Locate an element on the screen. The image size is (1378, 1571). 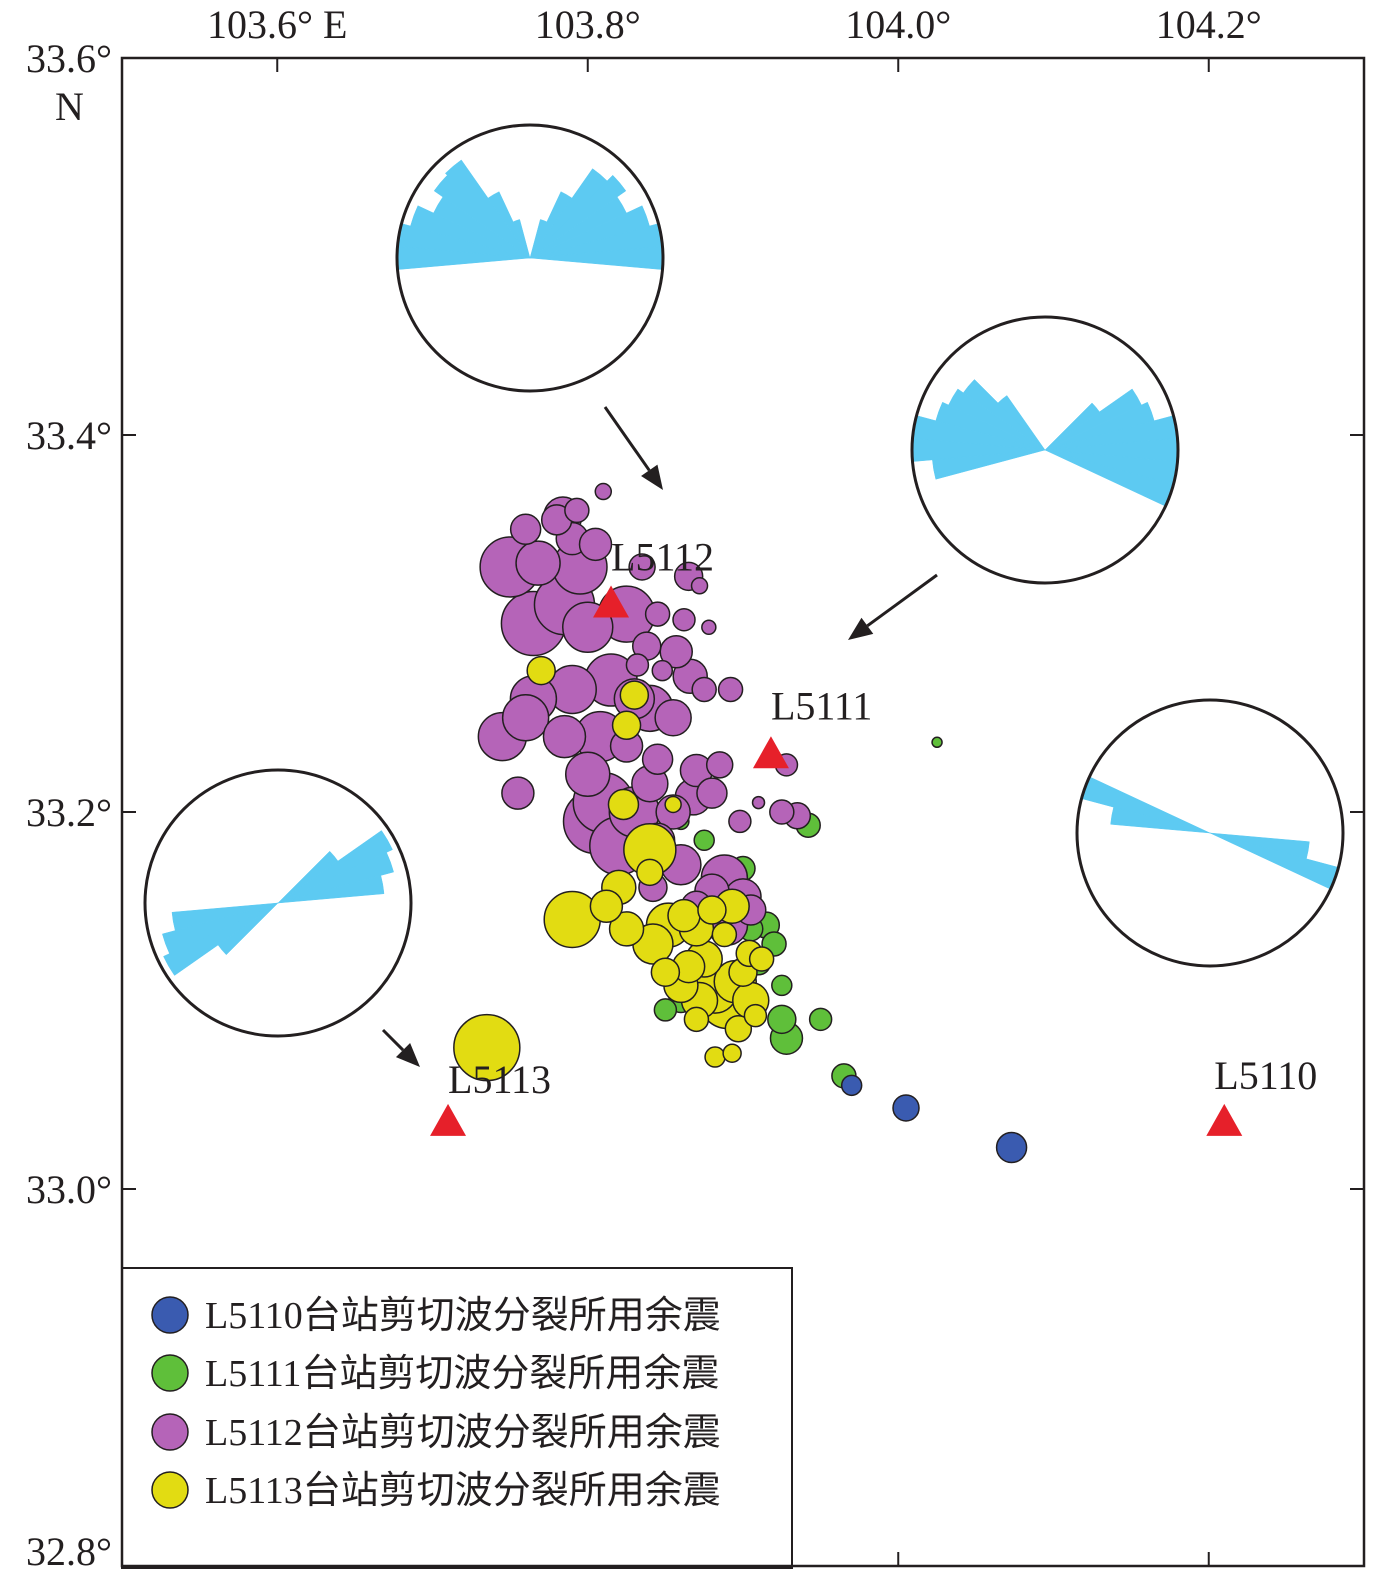
rose-right-upper is located at coordinates (1045, 450).